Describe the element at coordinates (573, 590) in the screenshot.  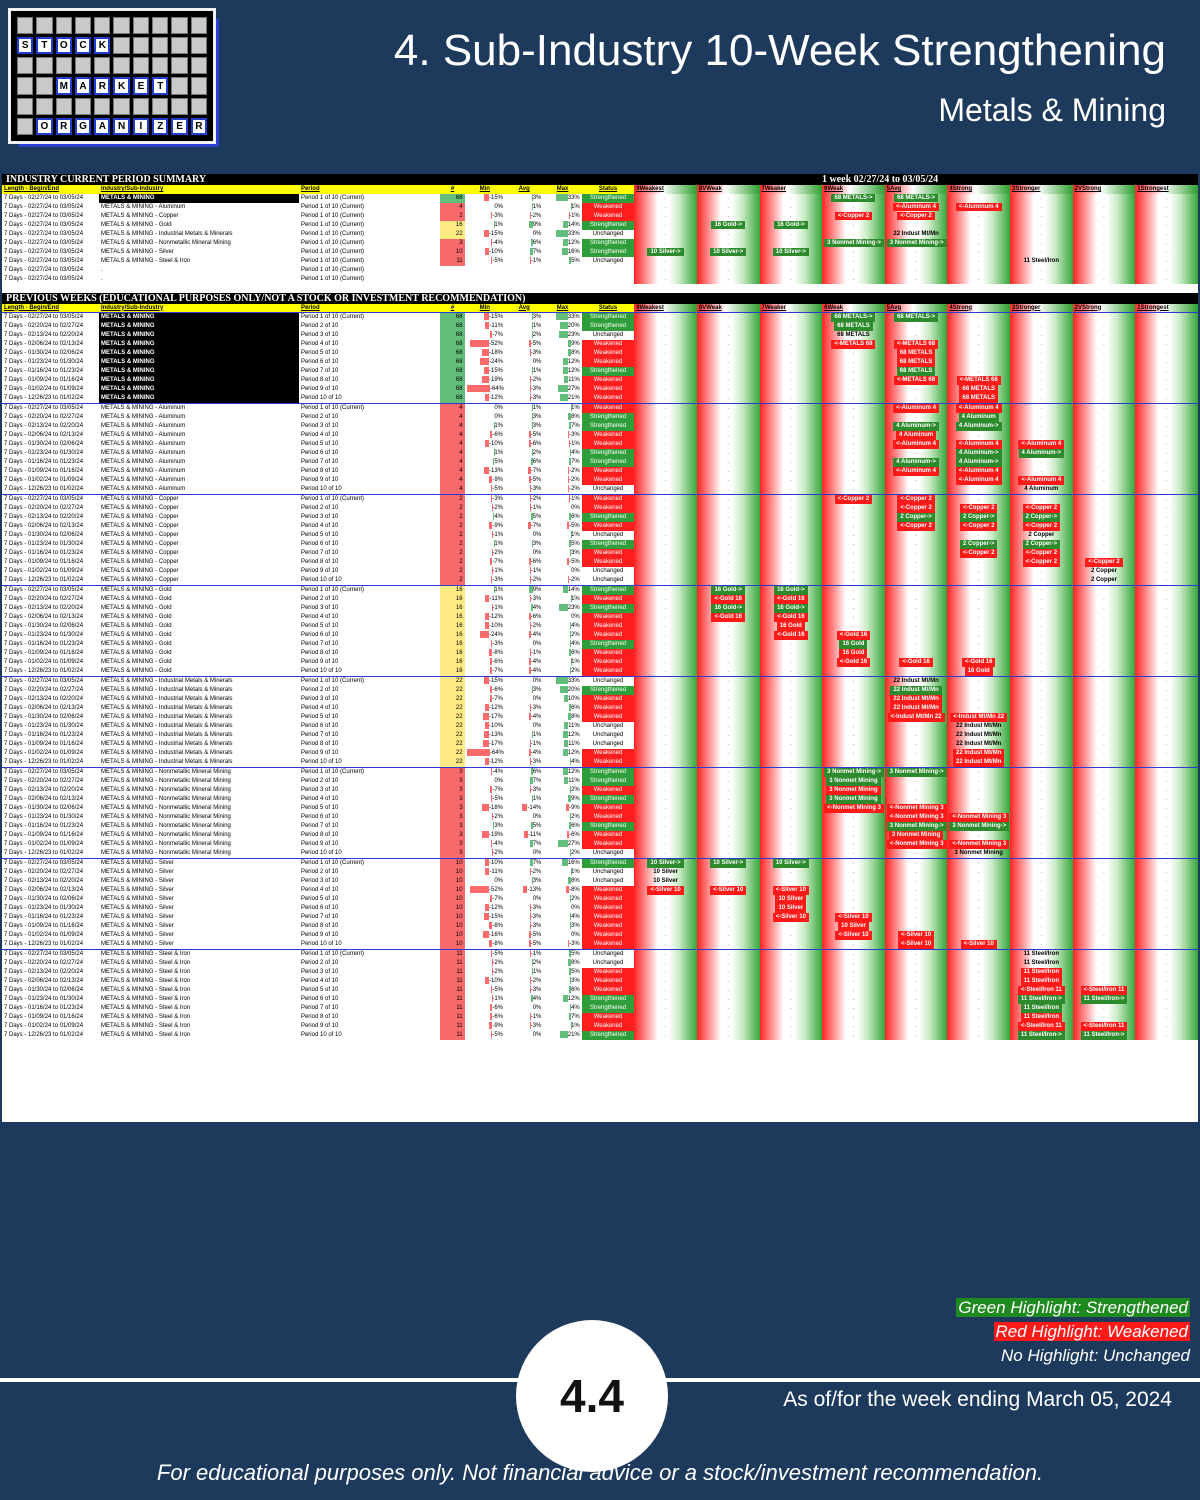
I see `value-text: 14%` at that location.